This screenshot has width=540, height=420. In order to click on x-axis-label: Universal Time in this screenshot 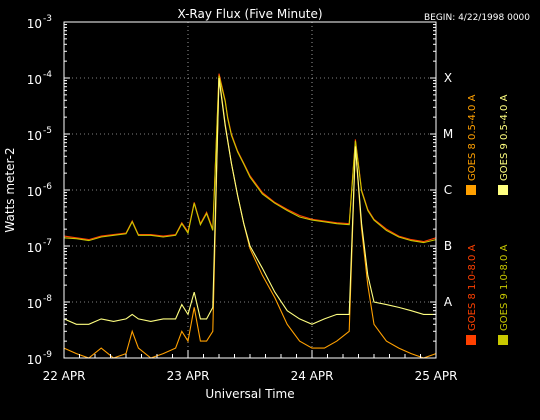, I will do `click(249, 394)`.